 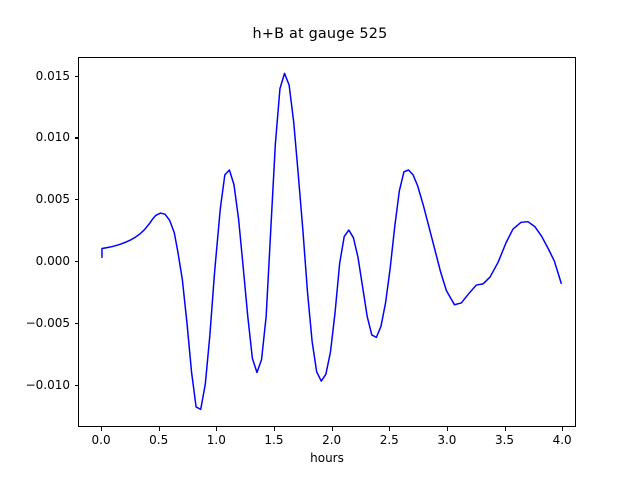 I want to click on chart-title: h+B at gauge 525, so click(x=320, y=34).